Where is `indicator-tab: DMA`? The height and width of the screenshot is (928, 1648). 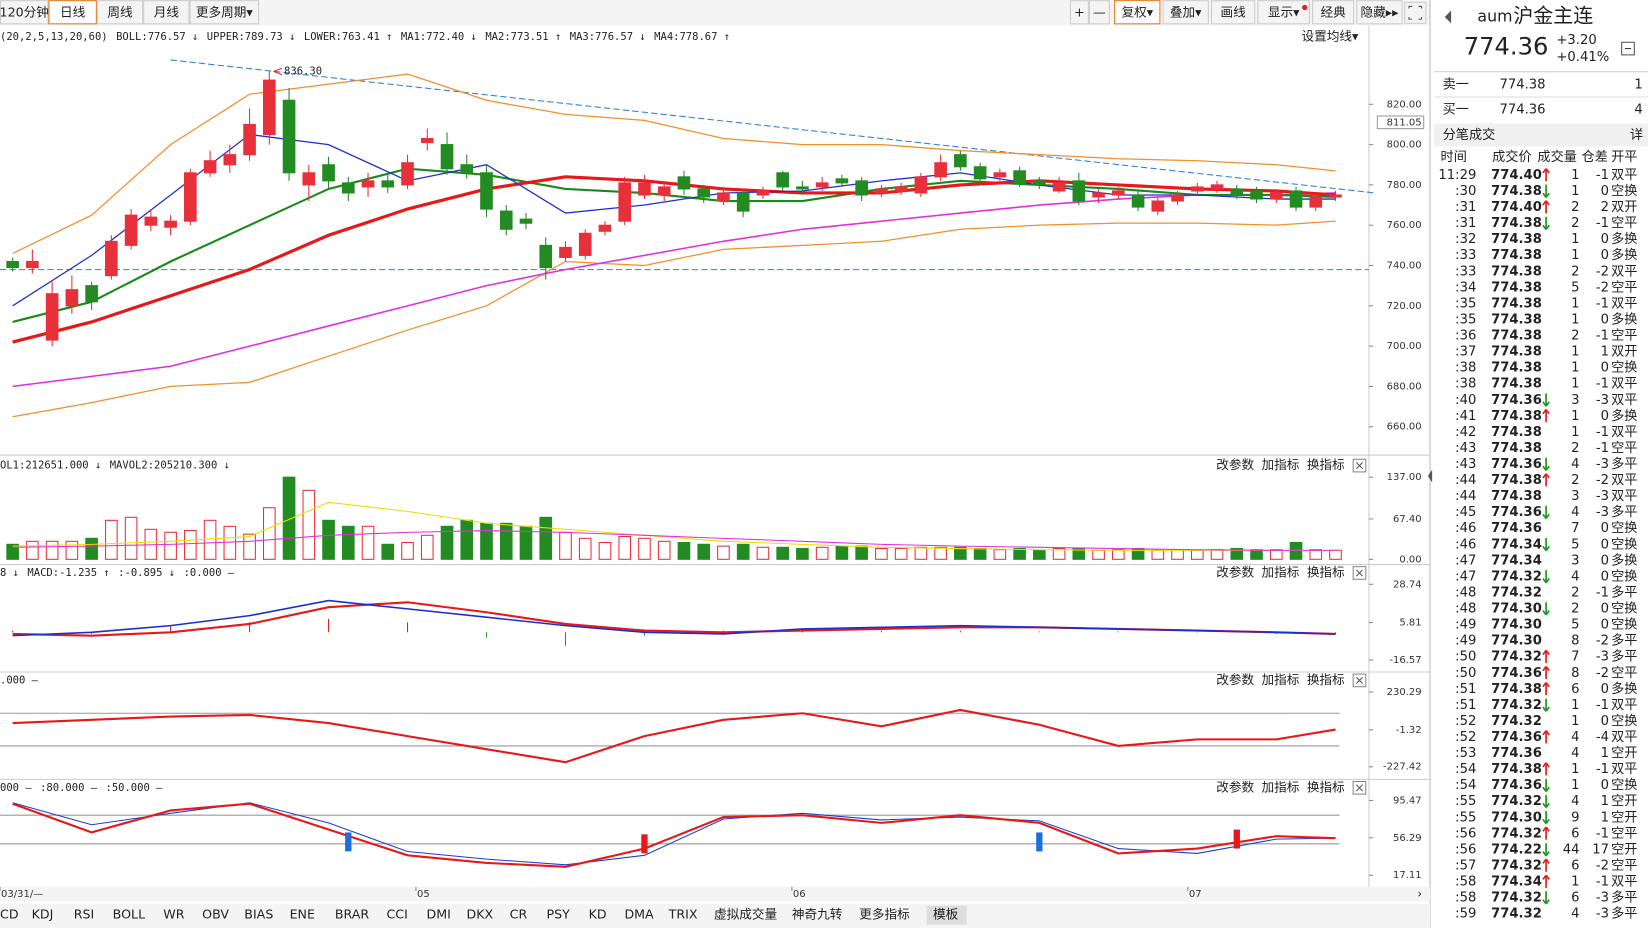 indicator-tab: DMA is located at coordinates (639, 914).